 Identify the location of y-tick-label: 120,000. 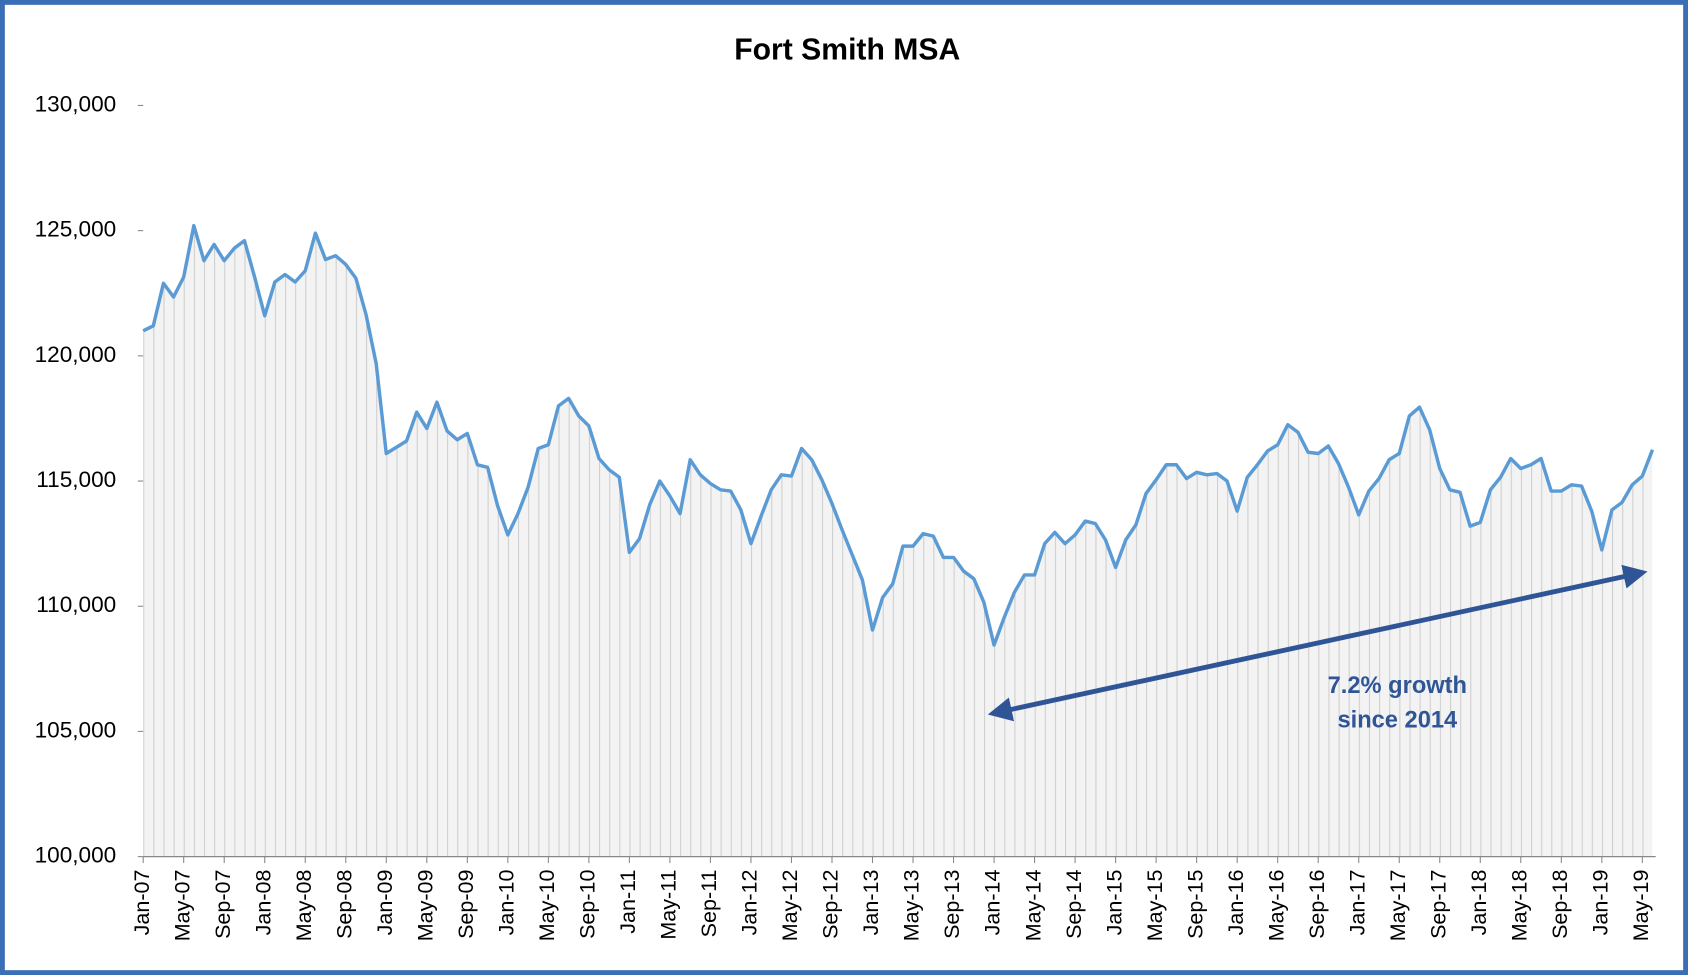
(76, 354).